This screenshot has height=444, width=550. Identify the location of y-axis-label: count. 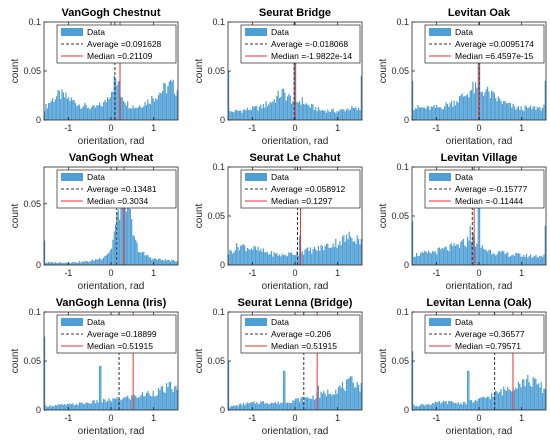
(199, 216).